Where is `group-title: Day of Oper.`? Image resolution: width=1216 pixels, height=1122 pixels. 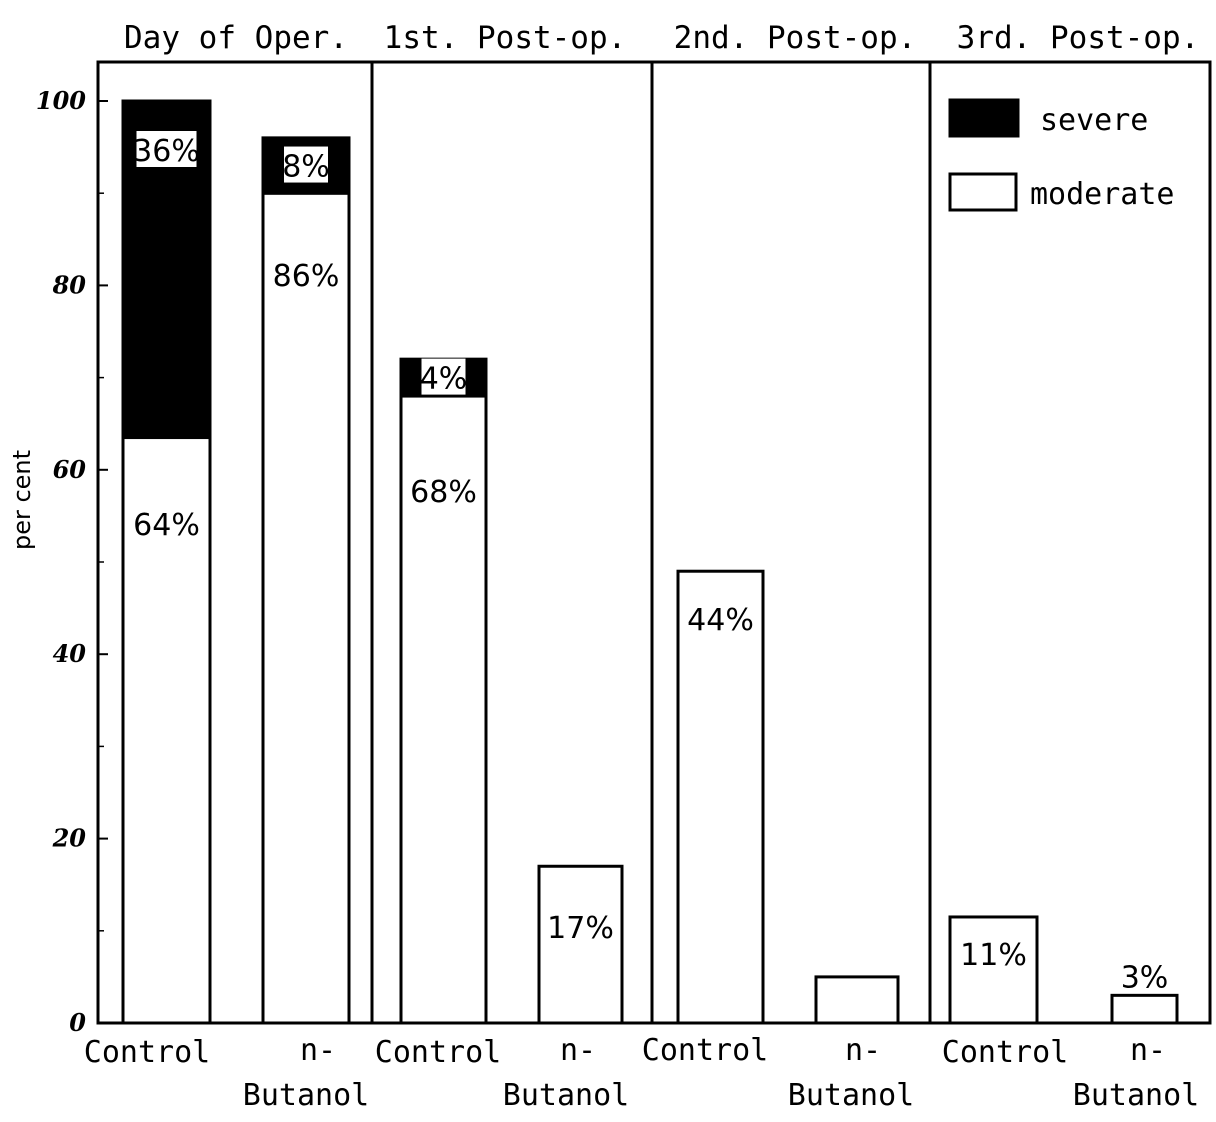
group-title: Day of Oper. is located at coordinates (236, 38).